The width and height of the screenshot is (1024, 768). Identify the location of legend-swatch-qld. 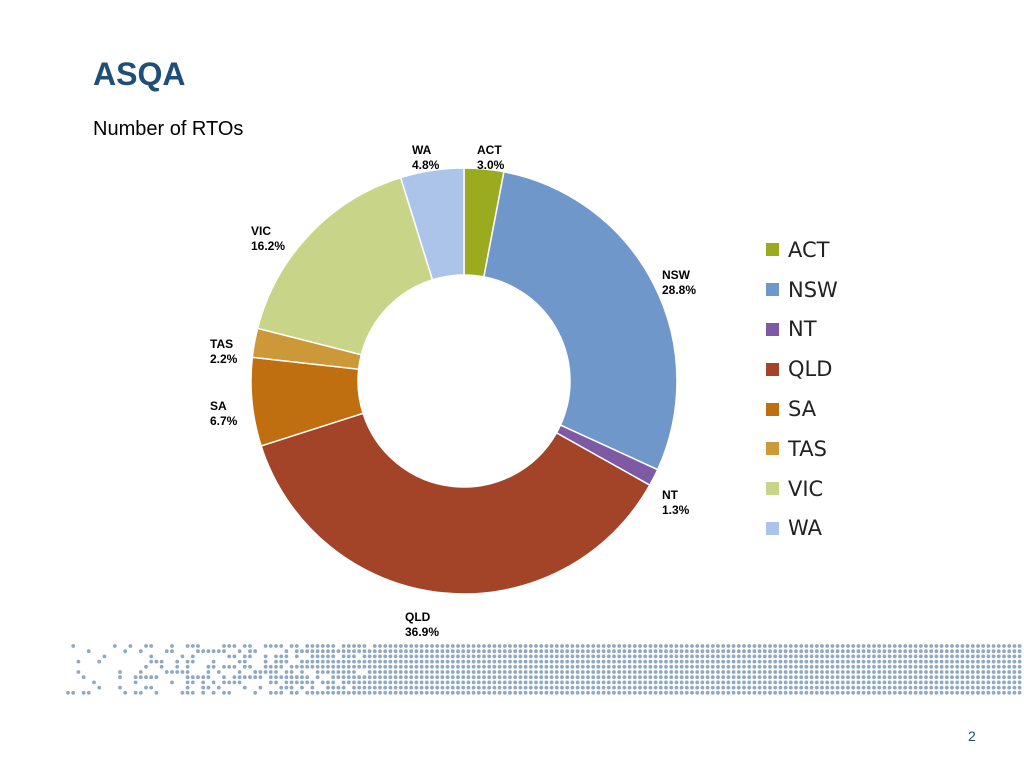
(772, 369).